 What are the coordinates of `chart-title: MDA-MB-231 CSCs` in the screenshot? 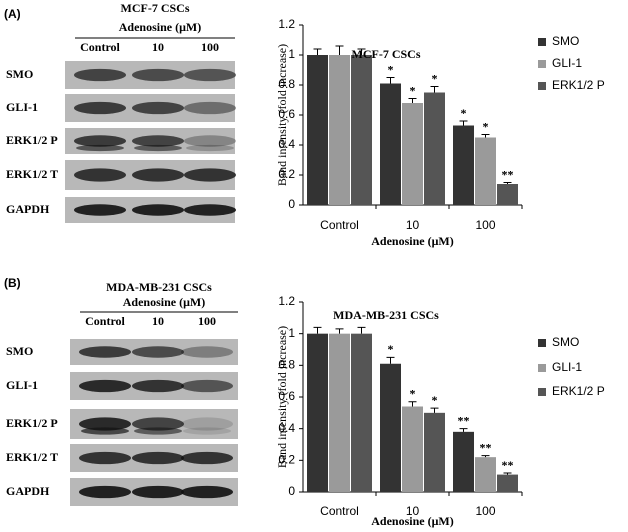 It's located at (386, 315).